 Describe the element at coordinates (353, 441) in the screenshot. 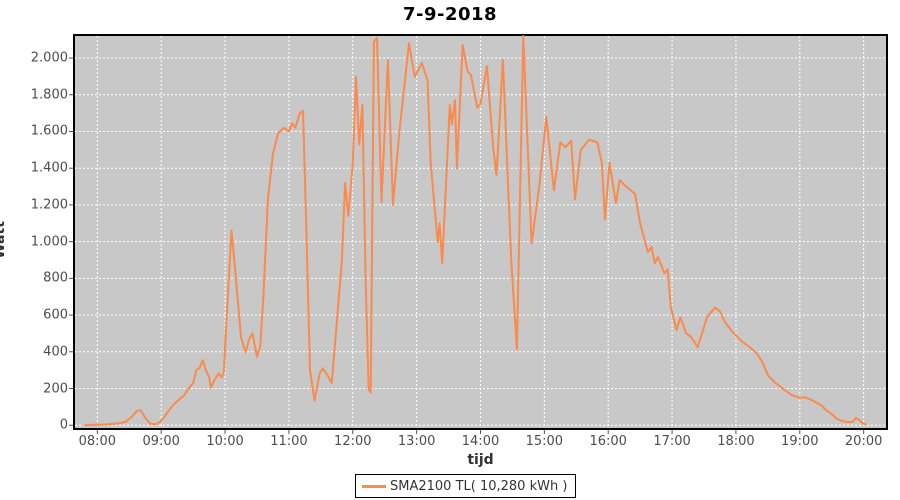

I see `x-tick-label: 12:00` at that location.